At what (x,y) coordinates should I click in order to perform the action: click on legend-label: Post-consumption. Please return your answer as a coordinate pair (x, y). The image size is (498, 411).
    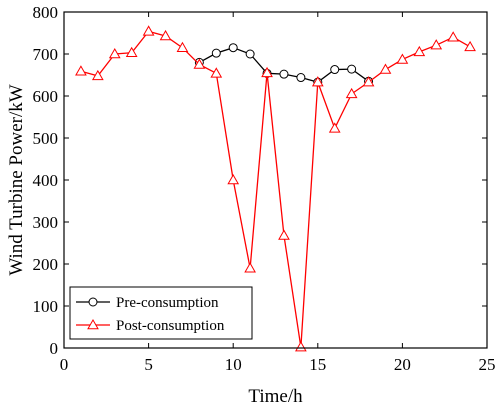
    Looking at the image, I should click on (170, 326).